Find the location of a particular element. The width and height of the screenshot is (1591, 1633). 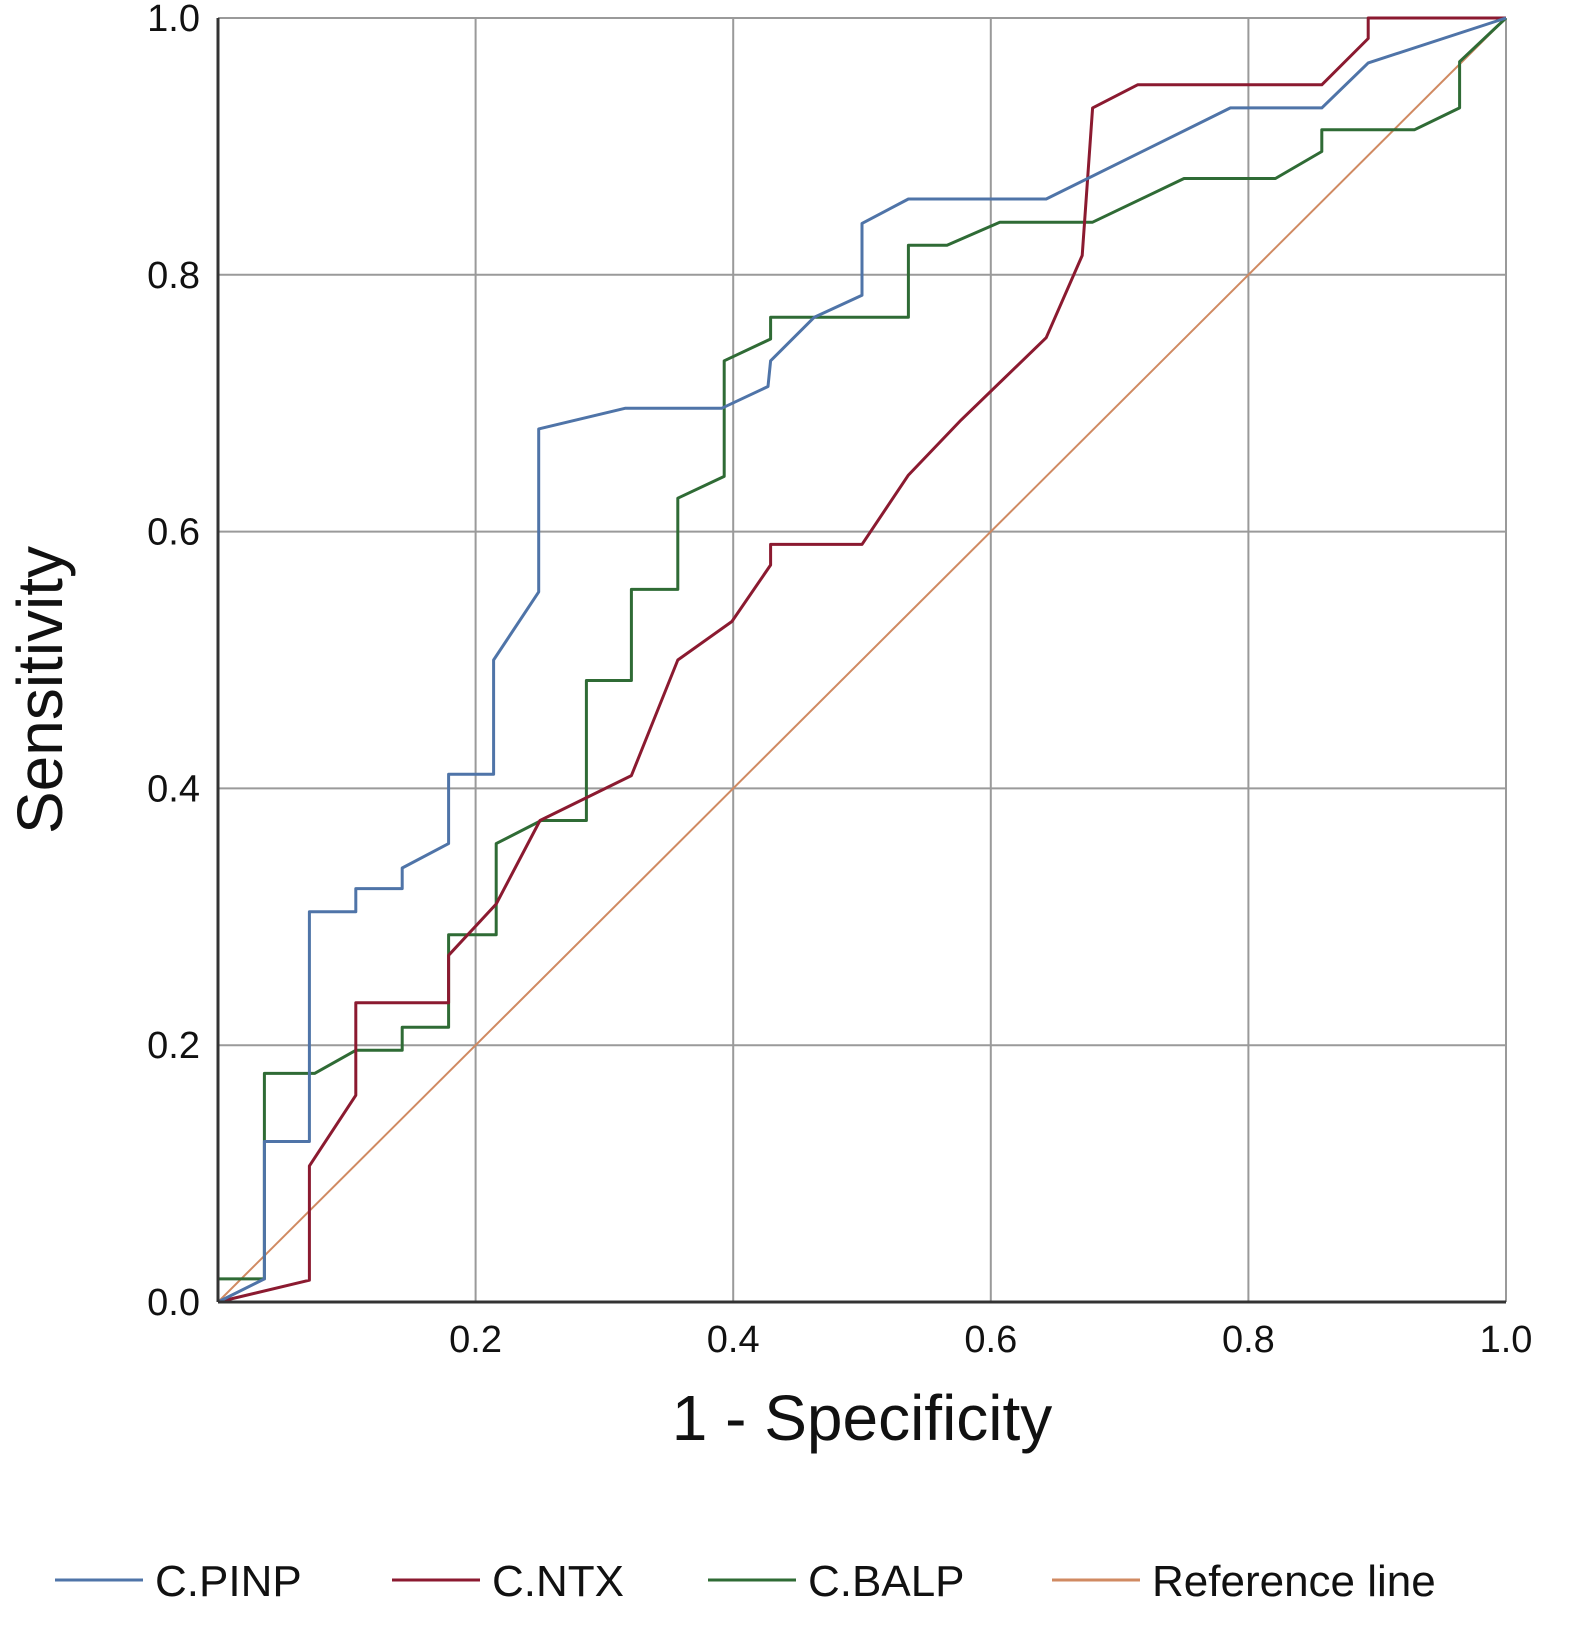

legend: C.PINP C.NTX C.BALP Reference line is located at coordinates (745, 1581).